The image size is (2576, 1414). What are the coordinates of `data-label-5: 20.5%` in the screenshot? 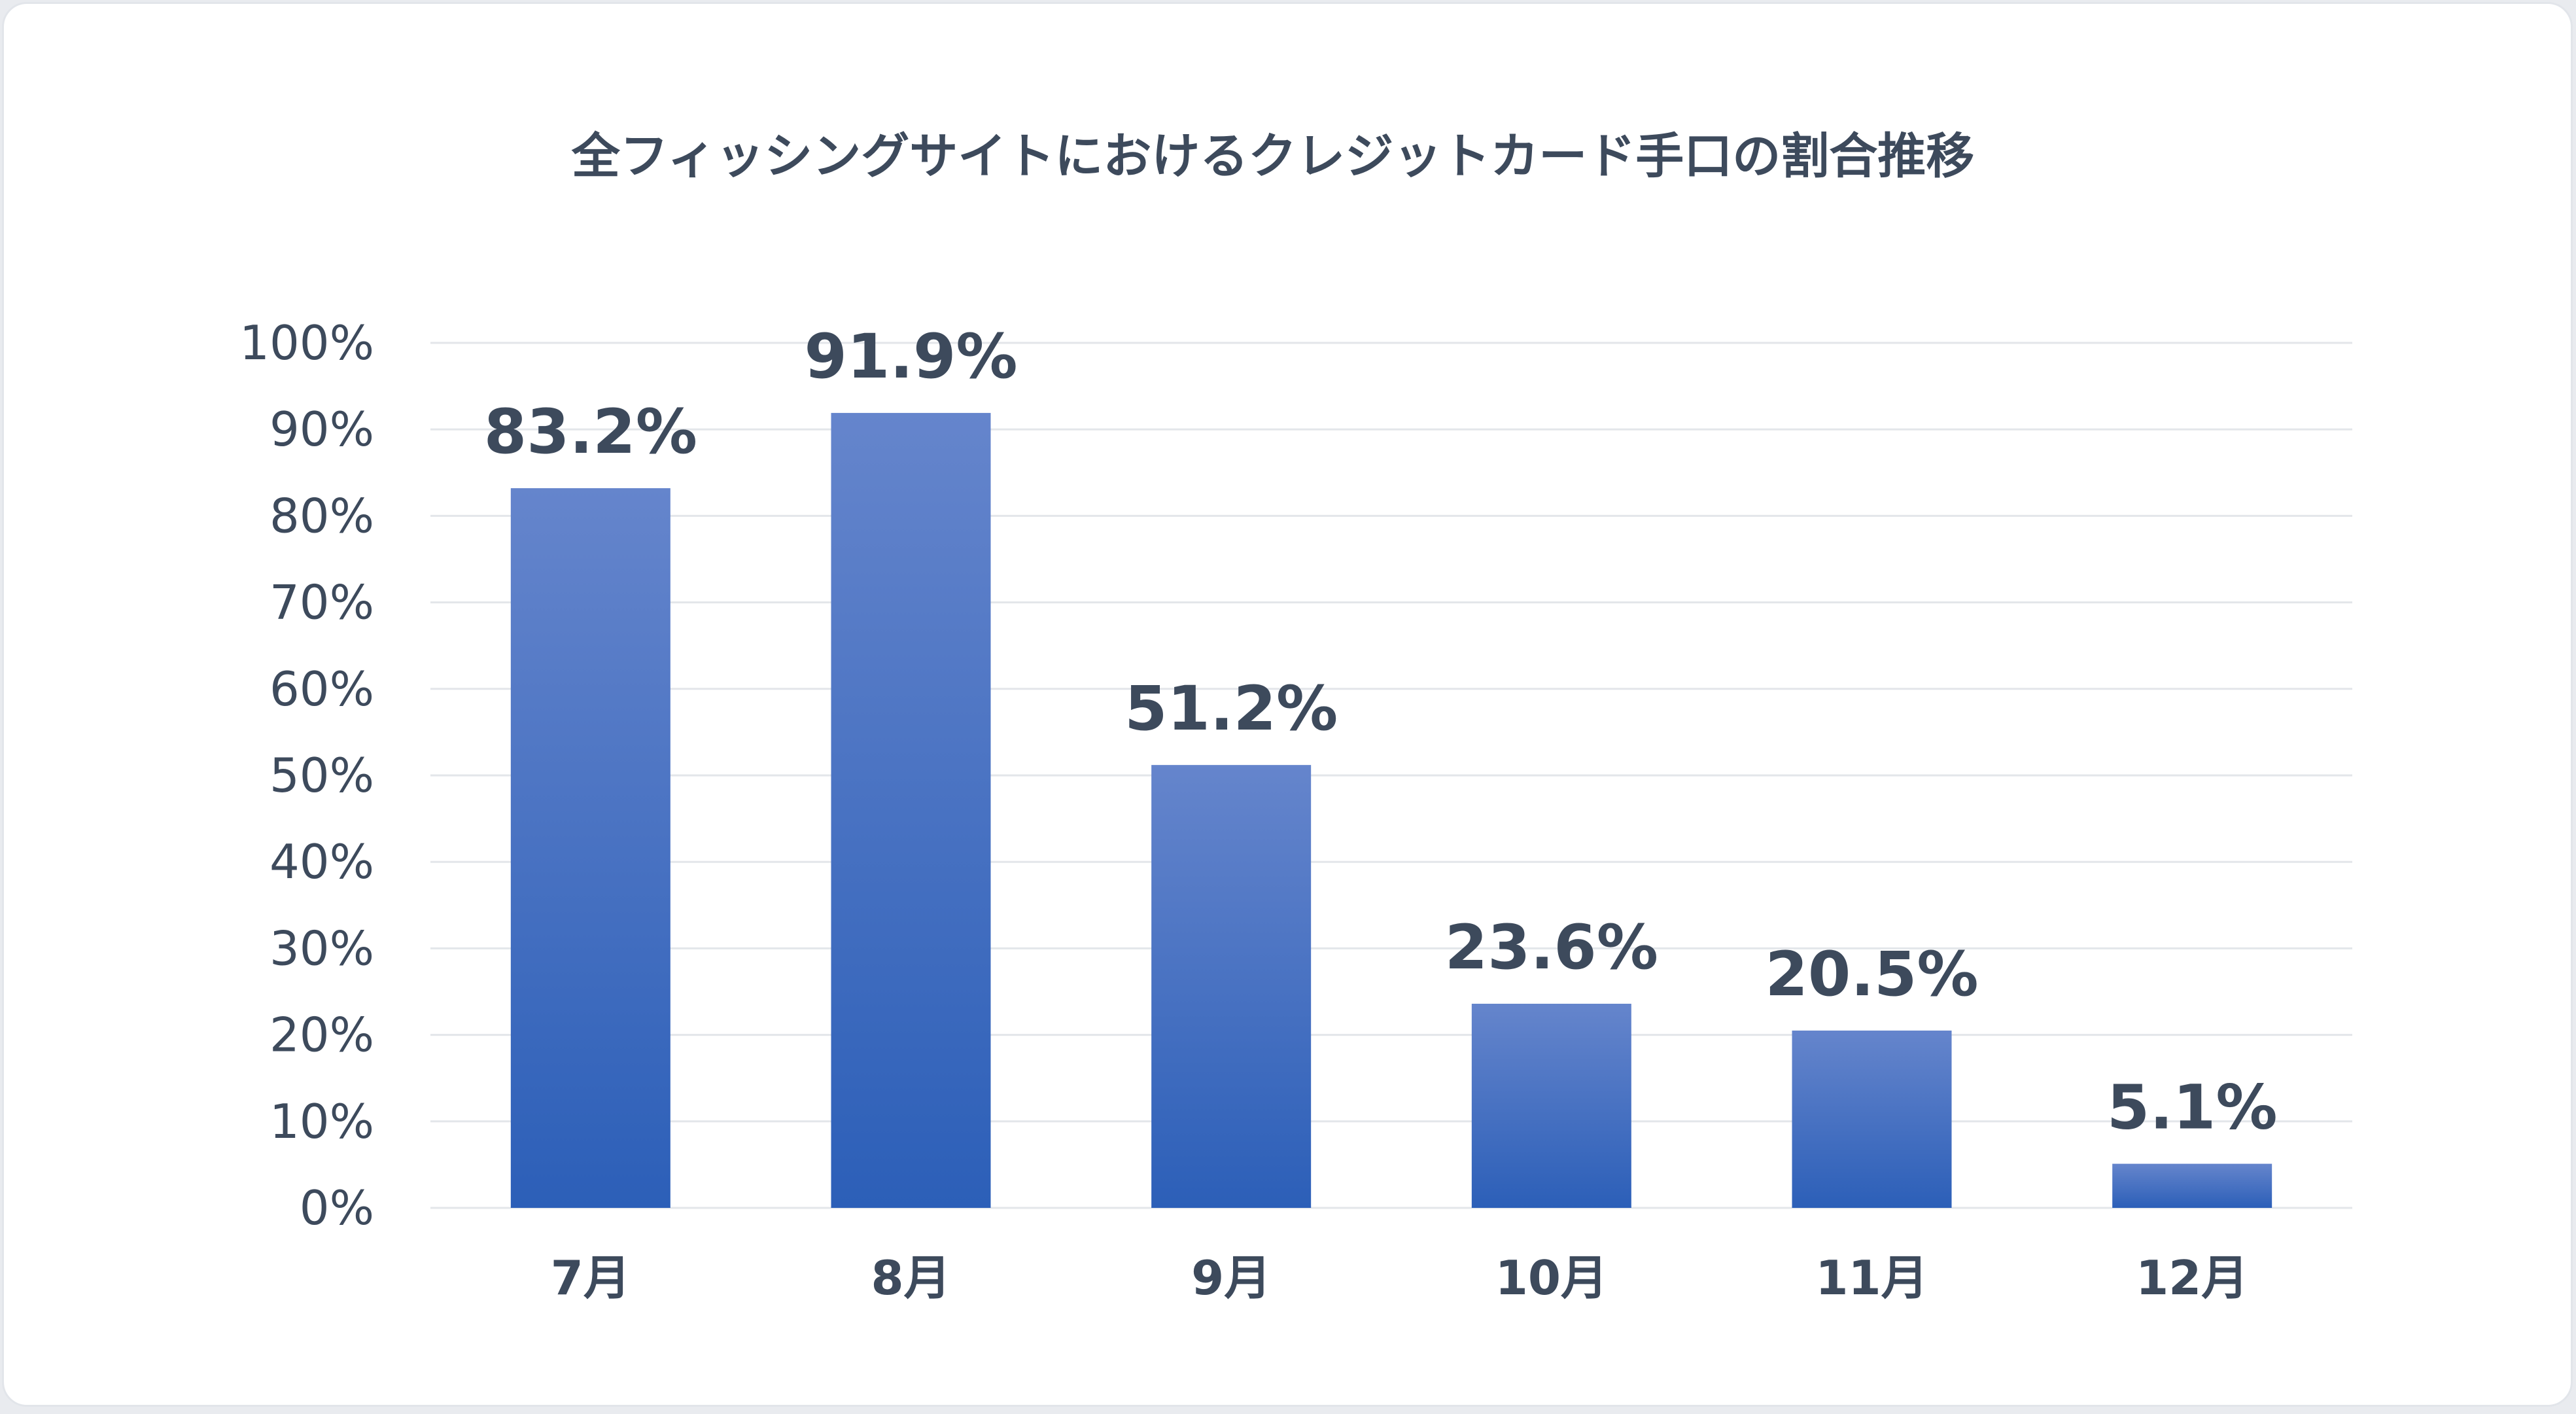 It's located at (1871, 975).